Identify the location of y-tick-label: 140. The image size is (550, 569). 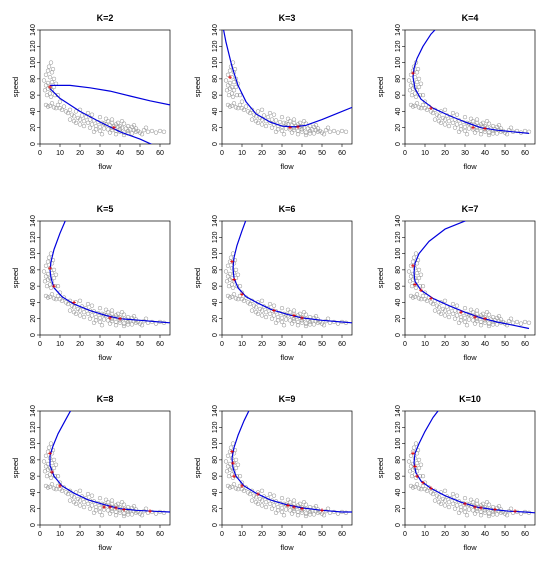
(33, 30).